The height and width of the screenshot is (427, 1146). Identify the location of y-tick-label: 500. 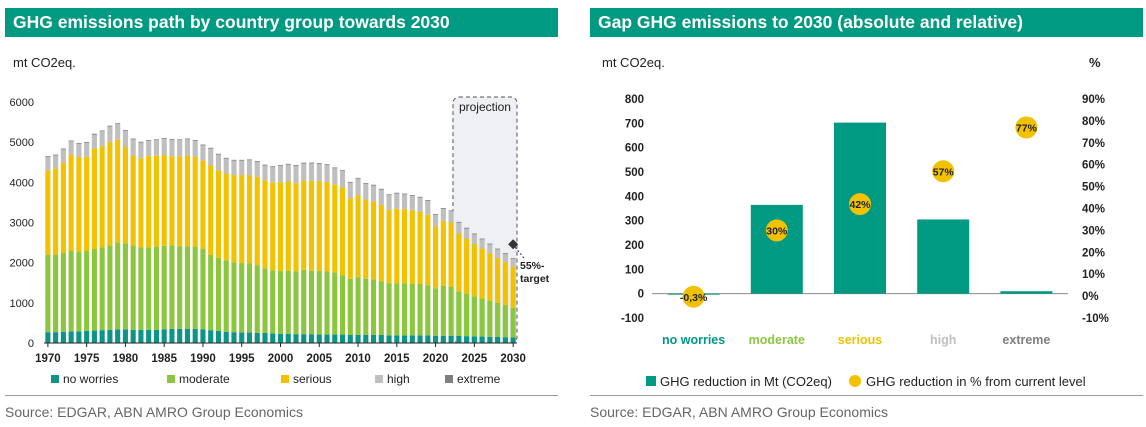
(634, 173).